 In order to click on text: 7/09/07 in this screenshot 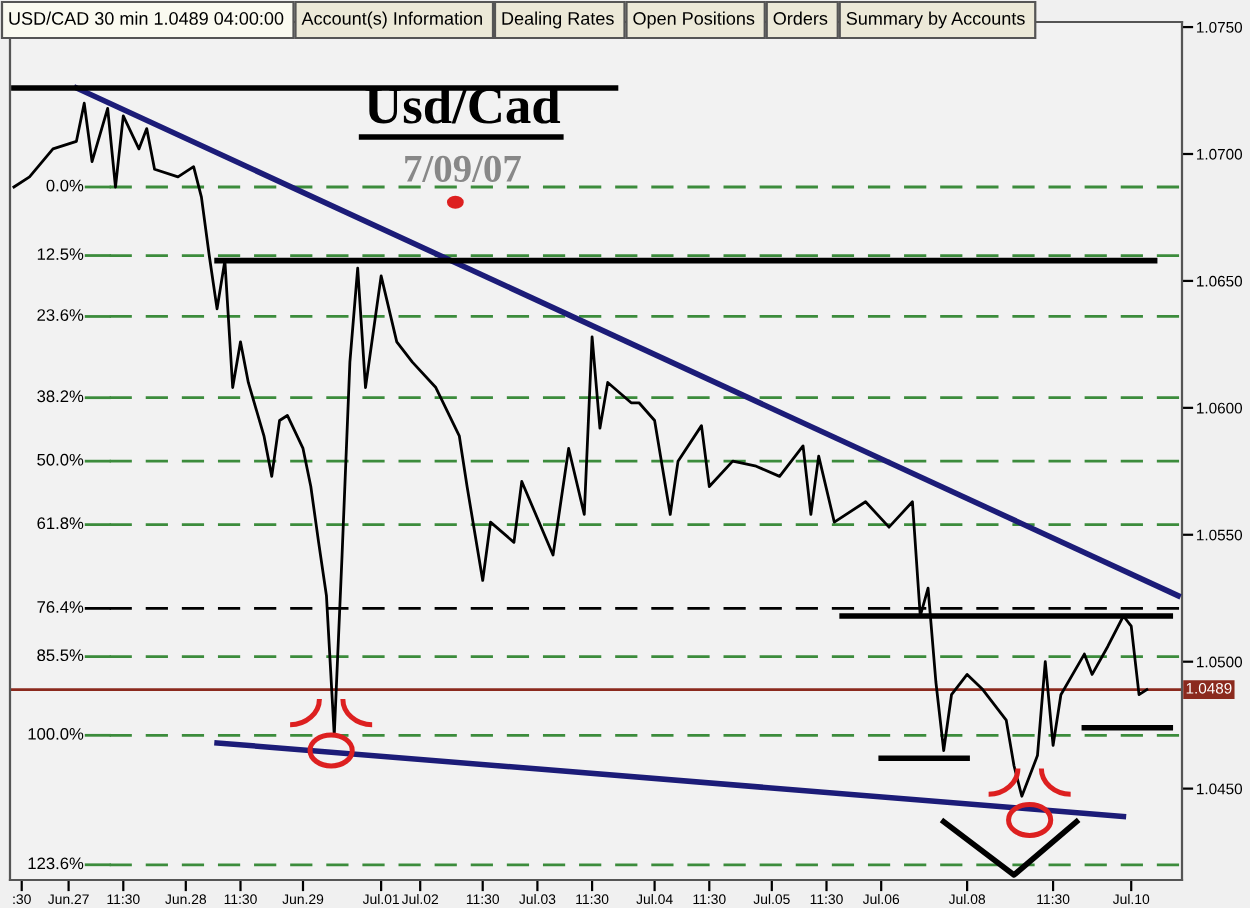, I will do `click(463, 168)`.